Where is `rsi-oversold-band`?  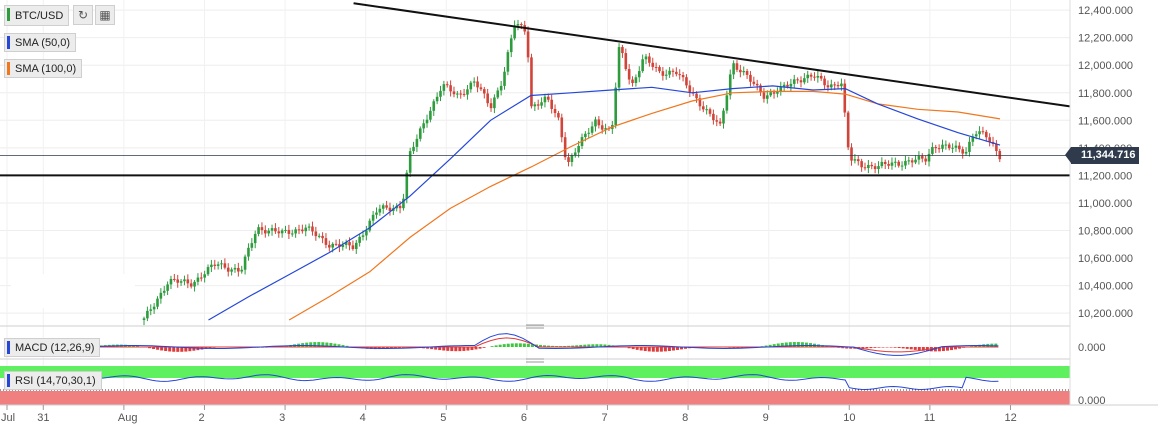 rsi-oversold-band is located at coordinates (535, 398).